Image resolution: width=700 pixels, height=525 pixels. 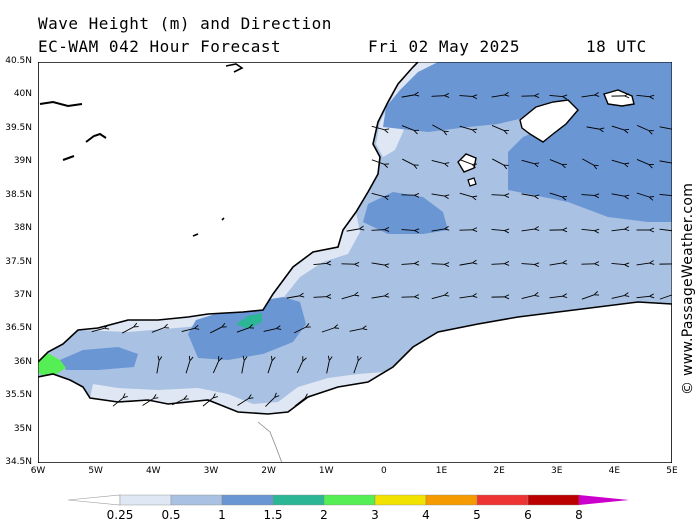 I want to click on sea-high-center, so click(x=405, y=213).